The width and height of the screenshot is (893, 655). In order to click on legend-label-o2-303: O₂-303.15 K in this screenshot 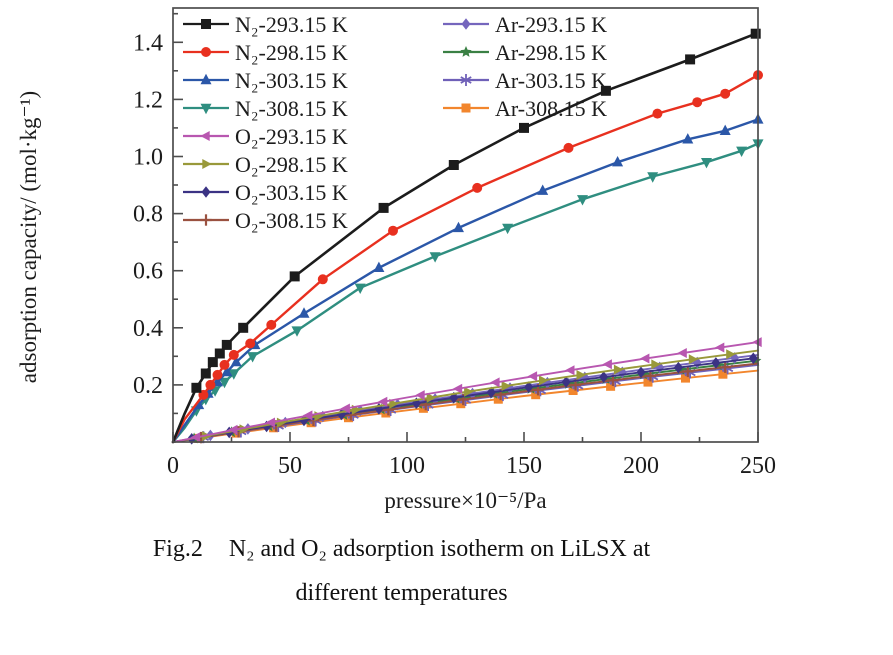, I will do `click(291, 192)`.